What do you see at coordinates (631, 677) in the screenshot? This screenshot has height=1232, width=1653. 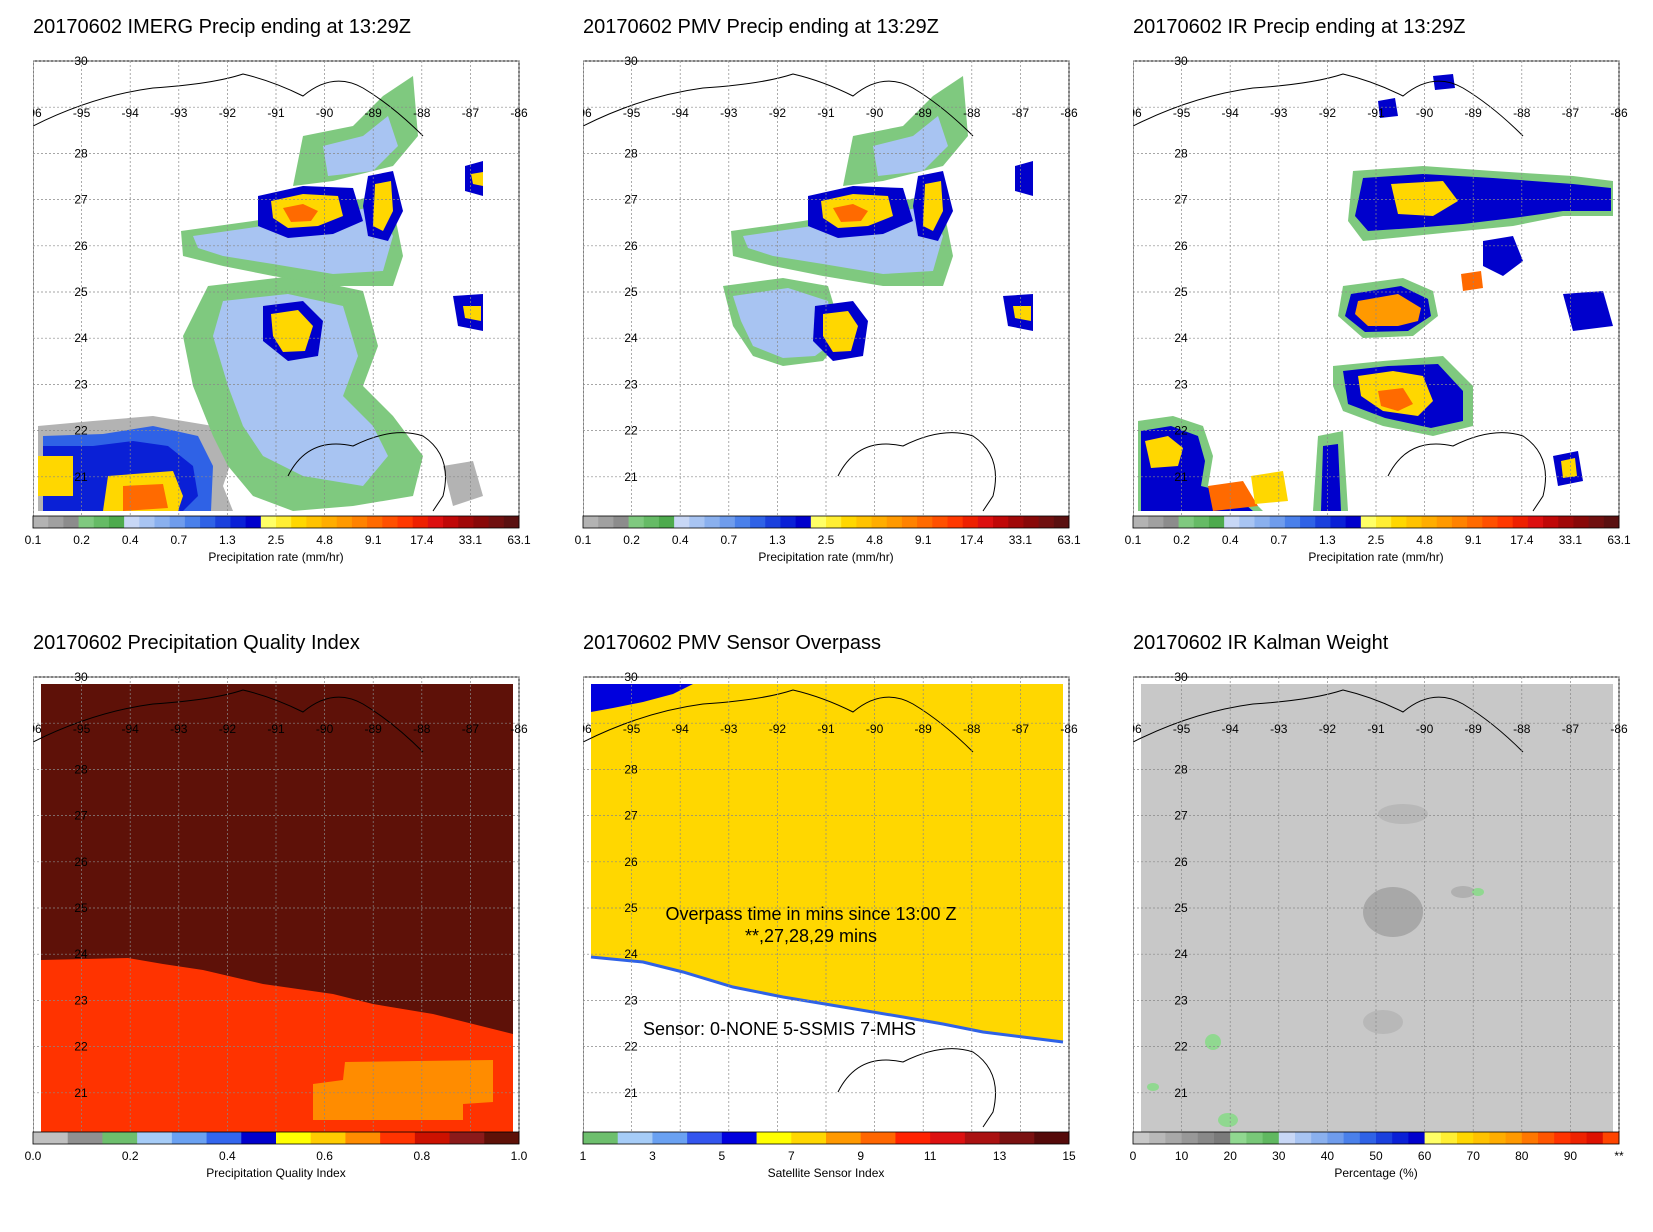 I see `lat-tick-label: 30` at bounding box center [631, 677].